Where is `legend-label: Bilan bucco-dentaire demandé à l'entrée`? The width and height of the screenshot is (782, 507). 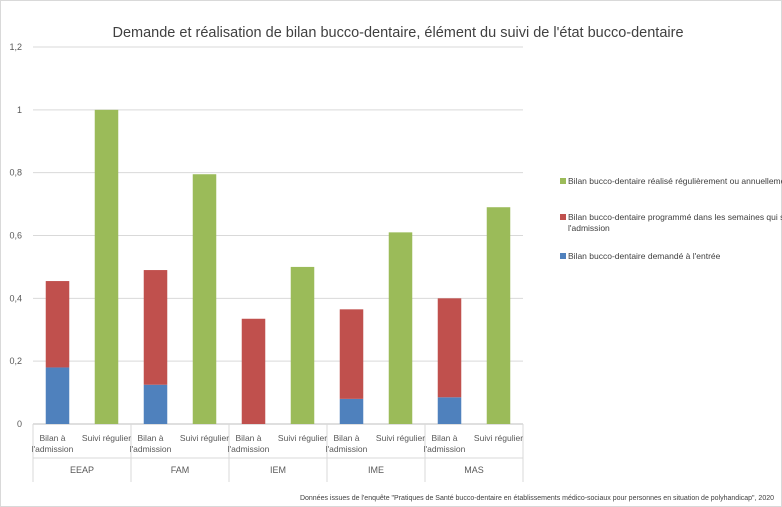
legend-label: Bilan bucco-dentaire demandé à l'entrée is located at coordinates (644, 256).